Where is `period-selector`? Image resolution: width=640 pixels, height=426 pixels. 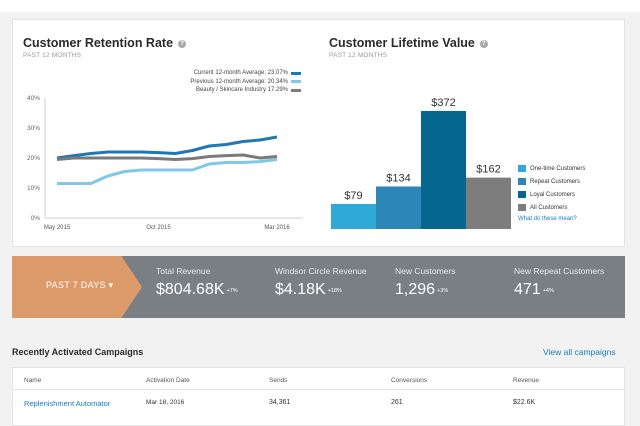 period-selector is located at coordinates (84, 287).